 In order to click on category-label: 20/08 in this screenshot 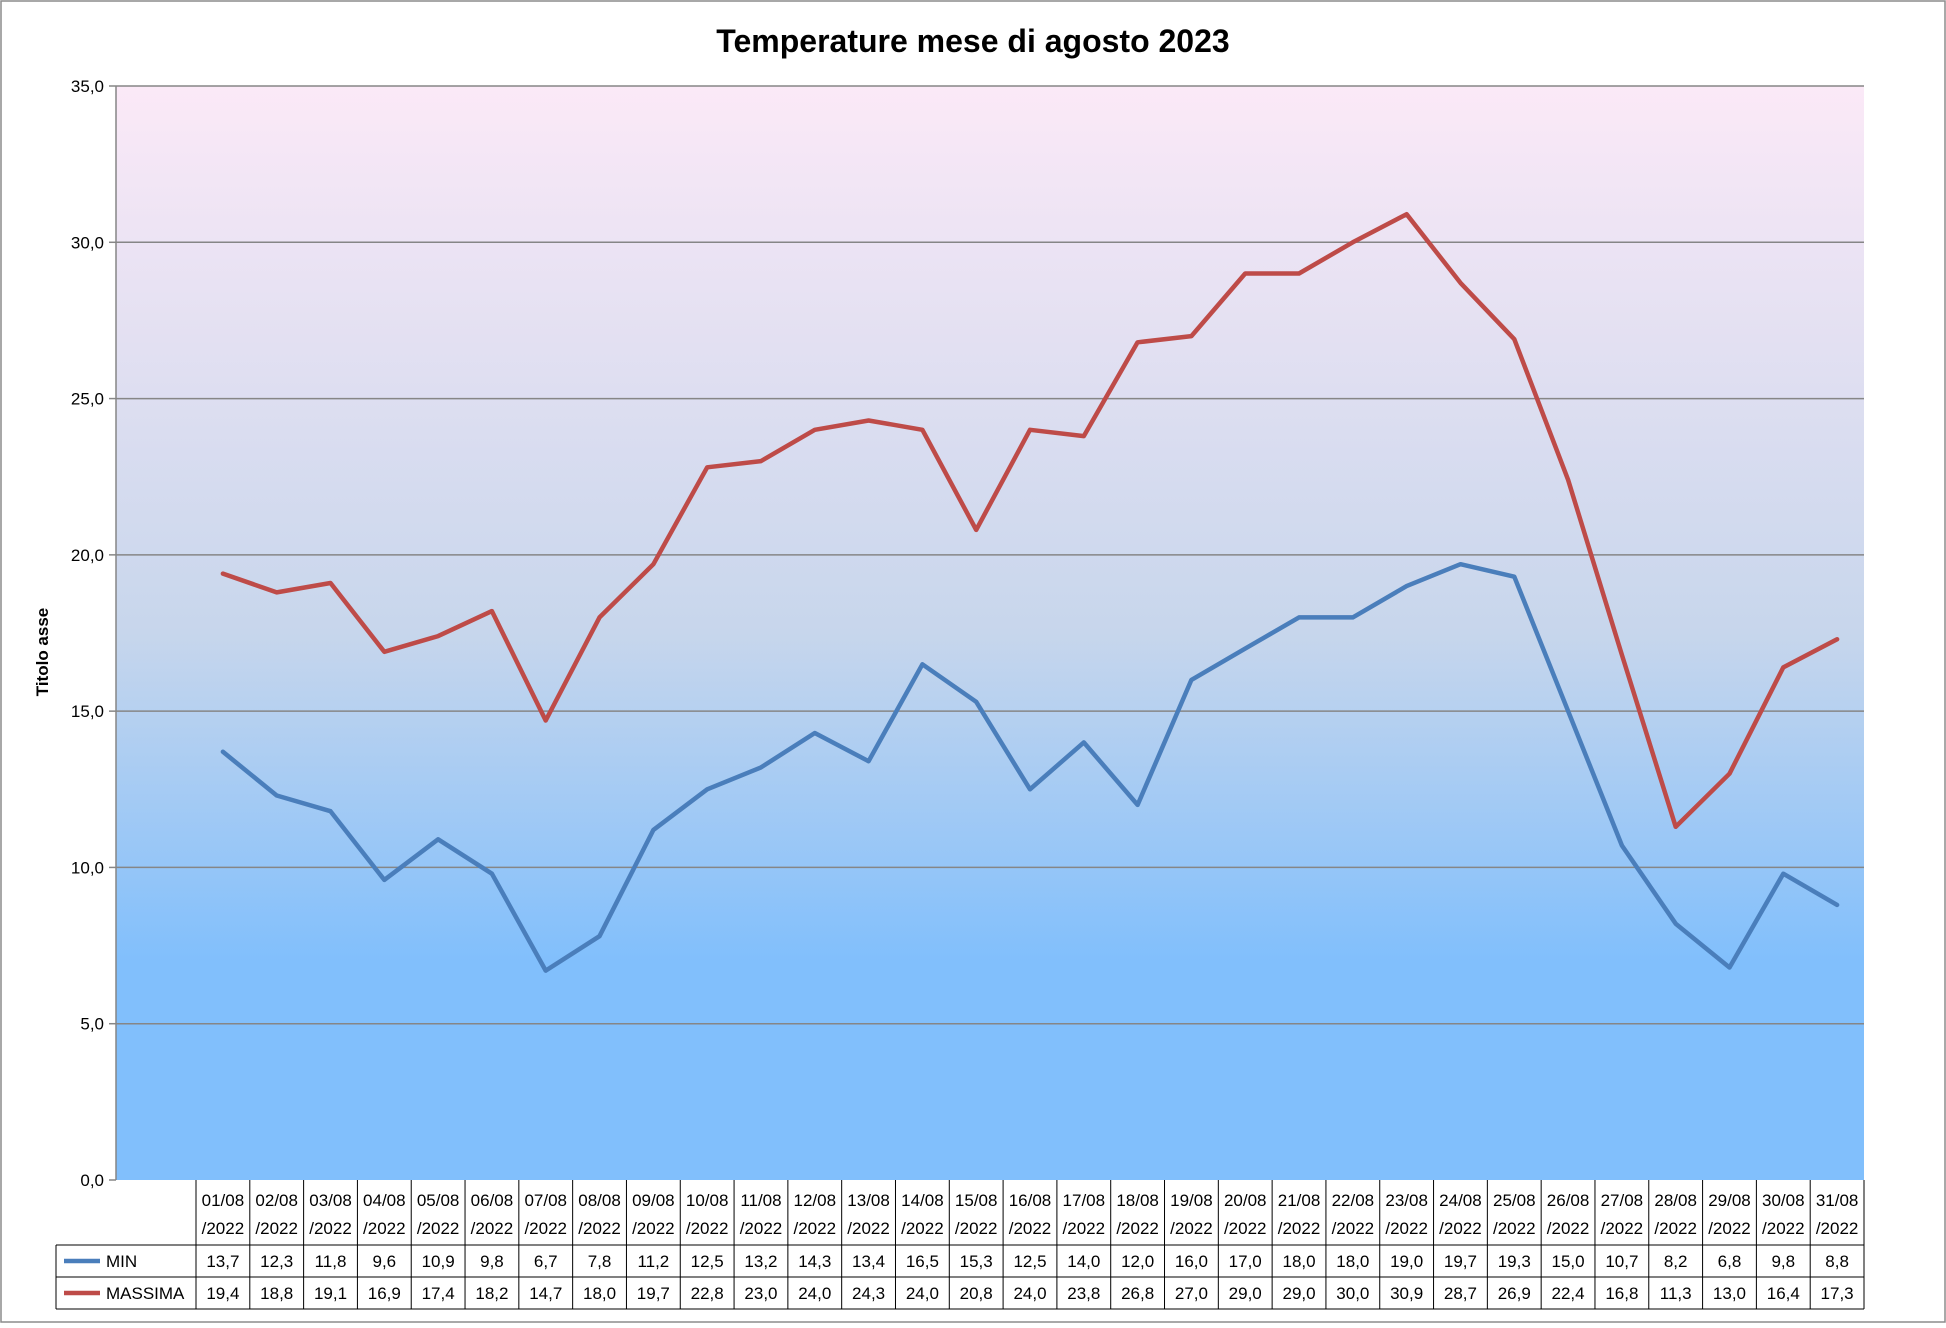, I will do `click(1245, 1200)`.